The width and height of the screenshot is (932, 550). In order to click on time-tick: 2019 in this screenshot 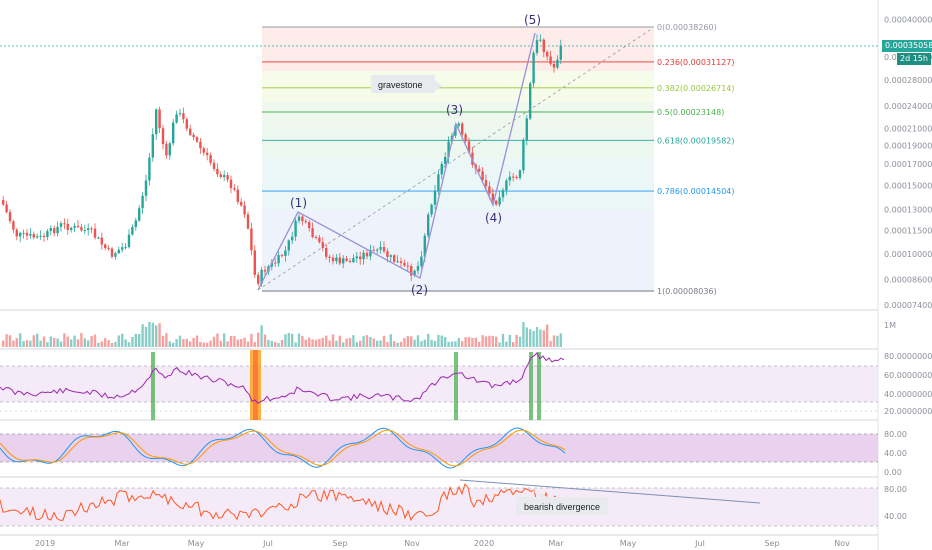, I will do `click(45, 543)`.